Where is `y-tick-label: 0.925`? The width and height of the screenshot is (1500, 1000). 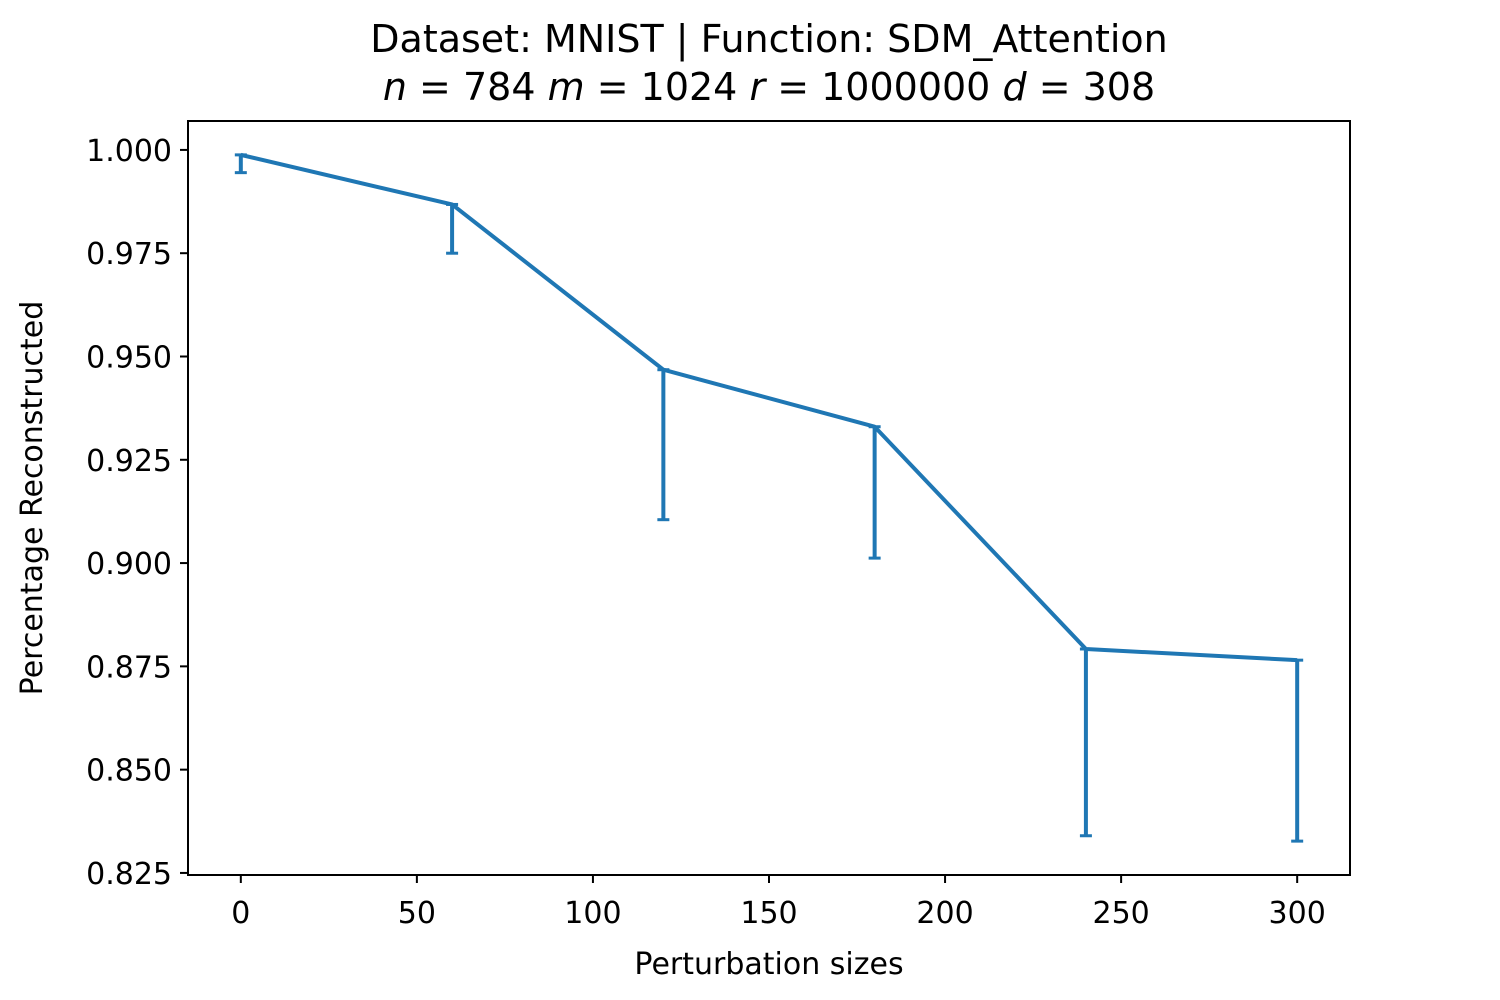
y-tick-label: 0.925 is located at coordinates (129, 461).